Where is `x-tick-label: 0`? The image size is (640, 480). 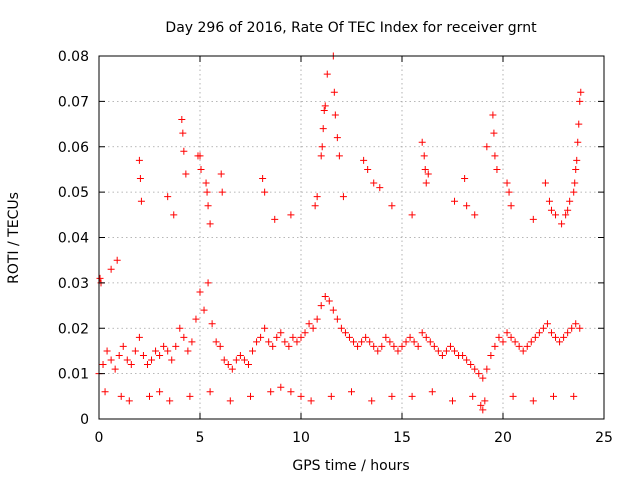 x-tick-label: 0 is located at coordinates (99, 438).